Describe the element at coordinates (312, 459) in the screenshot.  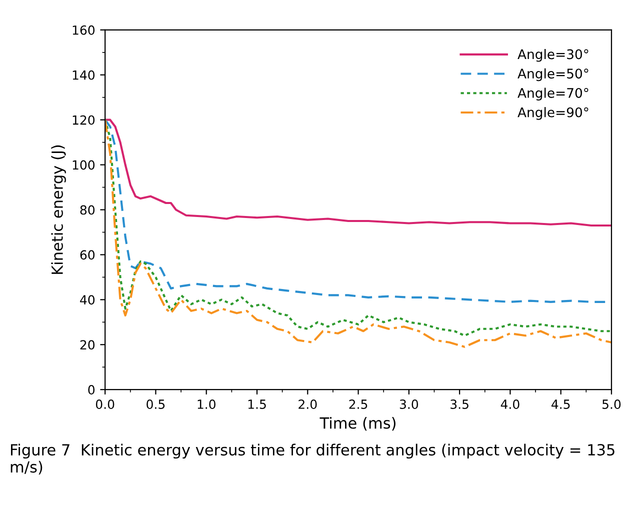
I see `caption: Figure 7 Kinetic energy versus time for different angles (impact velocity = 135 m/s)` at that location.